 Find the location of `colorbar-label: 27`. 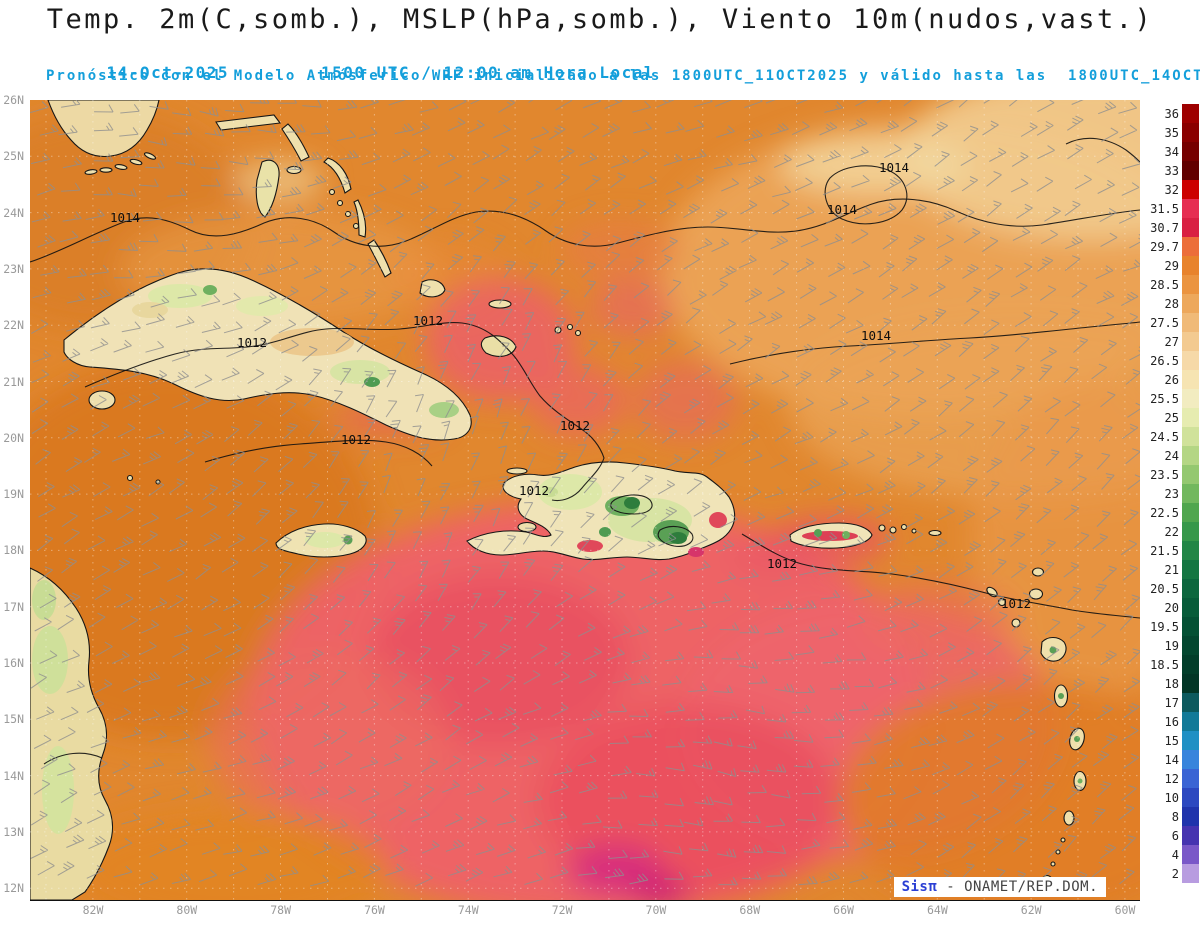

colorbar-label: 27 is located at coordinates (1171, 341).